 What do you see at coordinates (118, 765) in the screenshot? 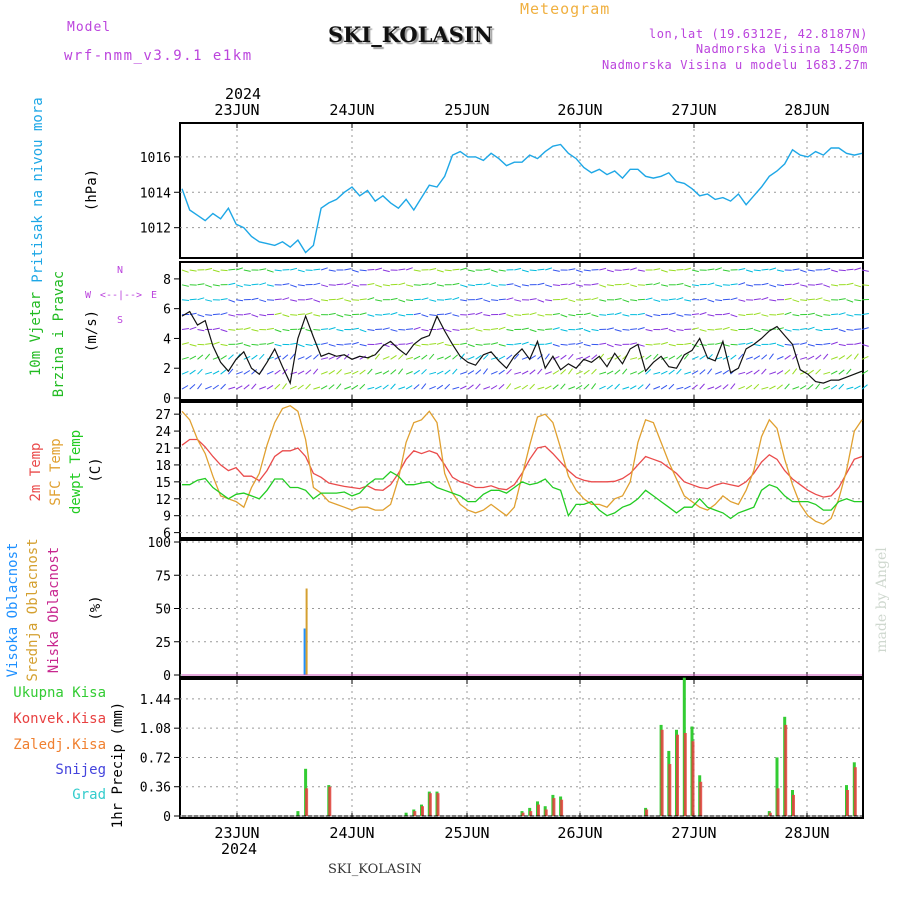
I see `precip-axis-label: 1hr Precip (mm)` at bounding box center [118, 765].